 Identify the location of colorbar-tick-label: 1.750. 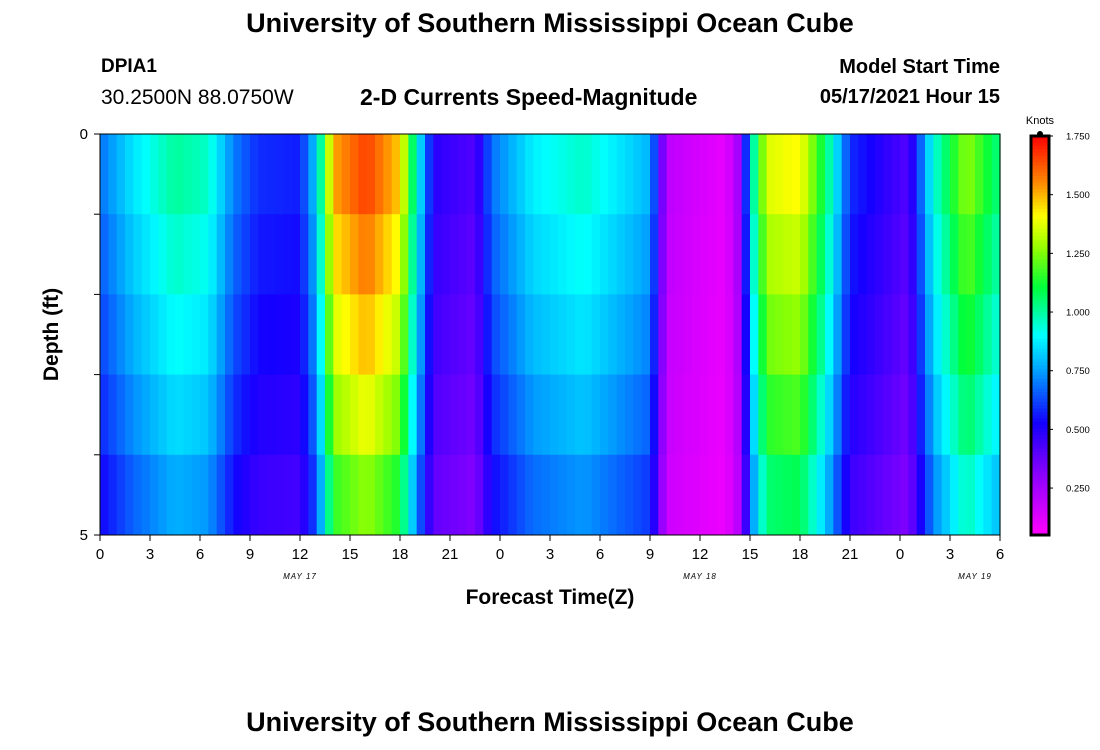
(1078, 137).